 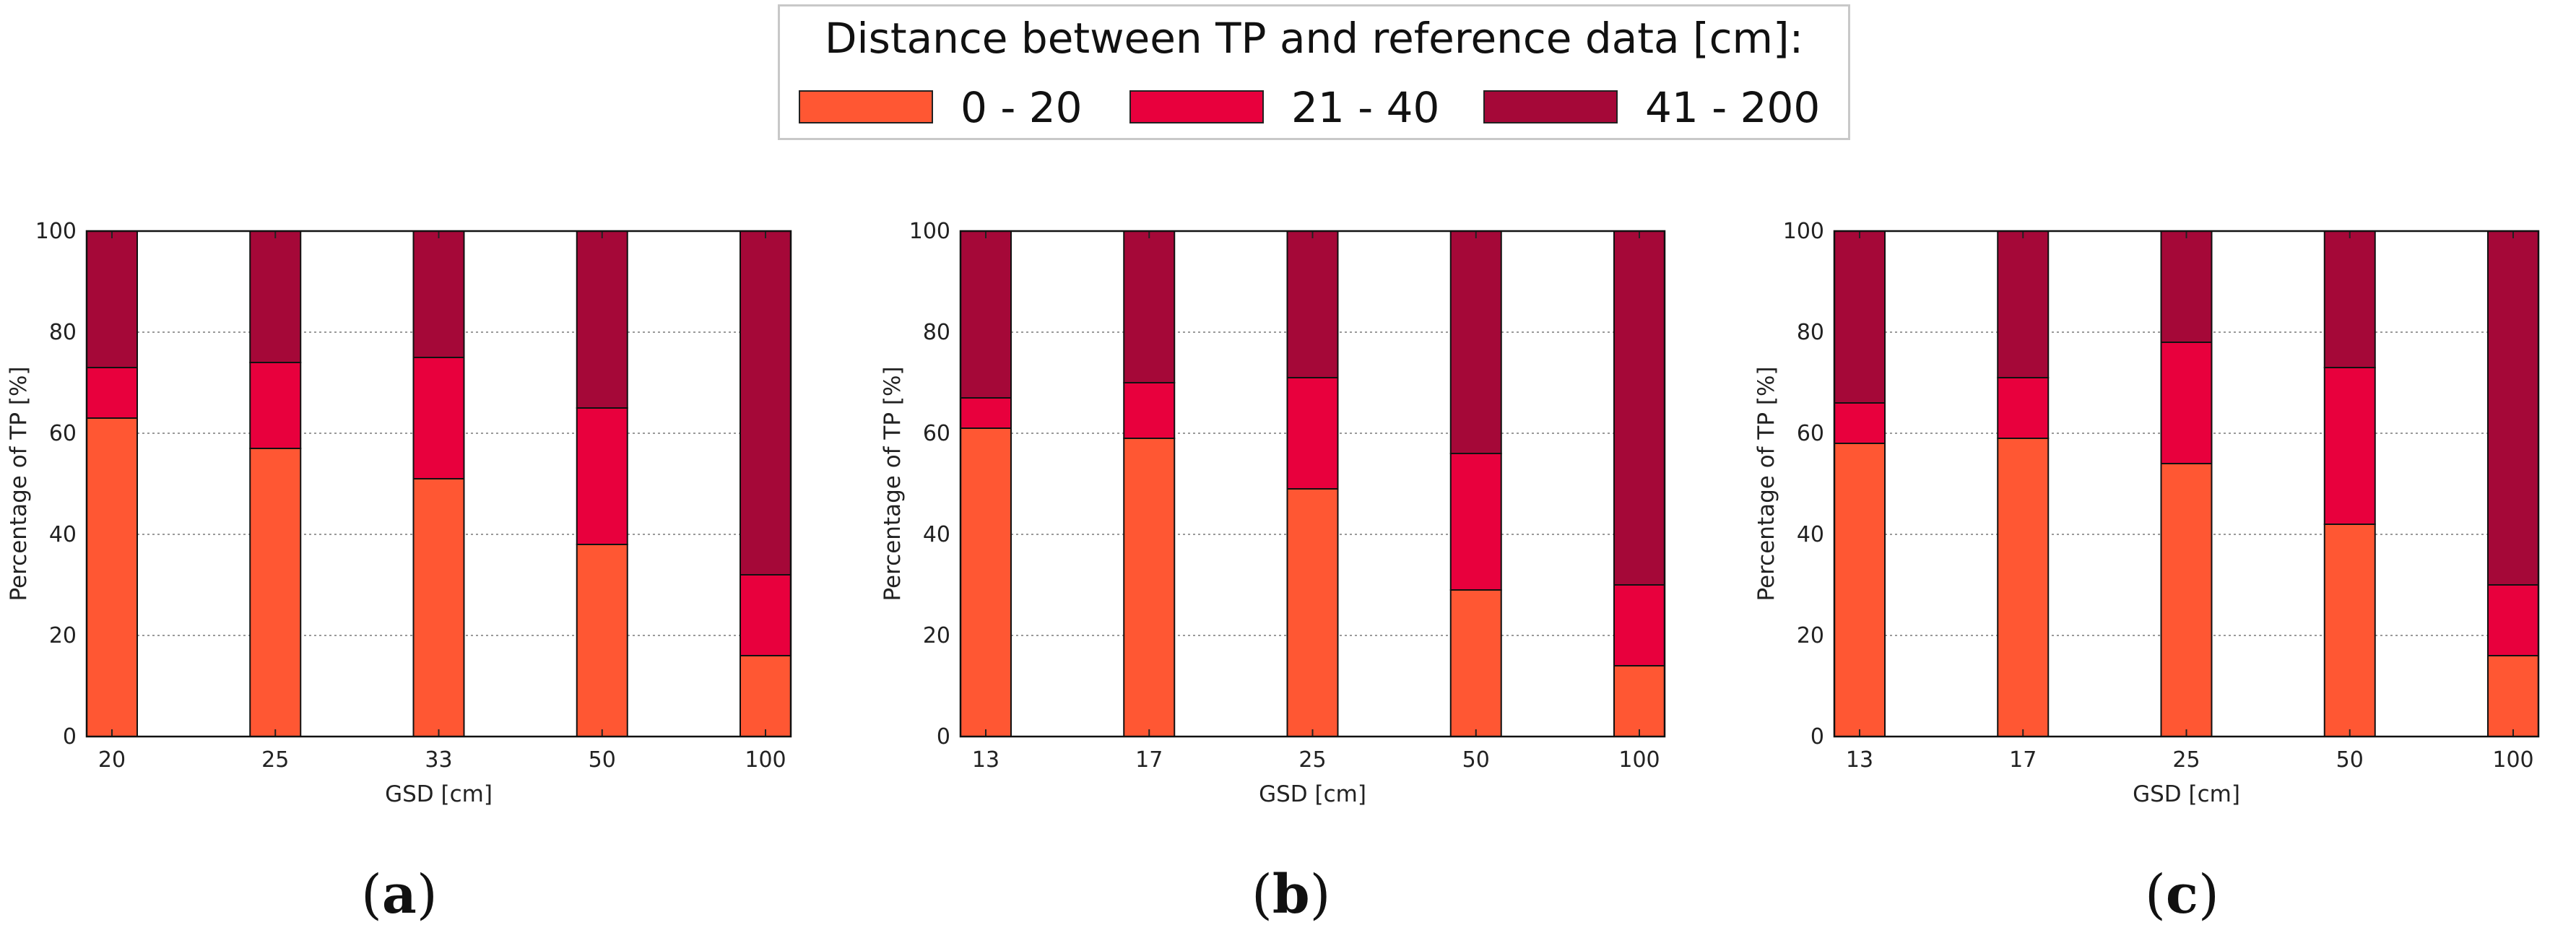 I want to click on panel-label-c: (c), so click(x=2182, y=895).